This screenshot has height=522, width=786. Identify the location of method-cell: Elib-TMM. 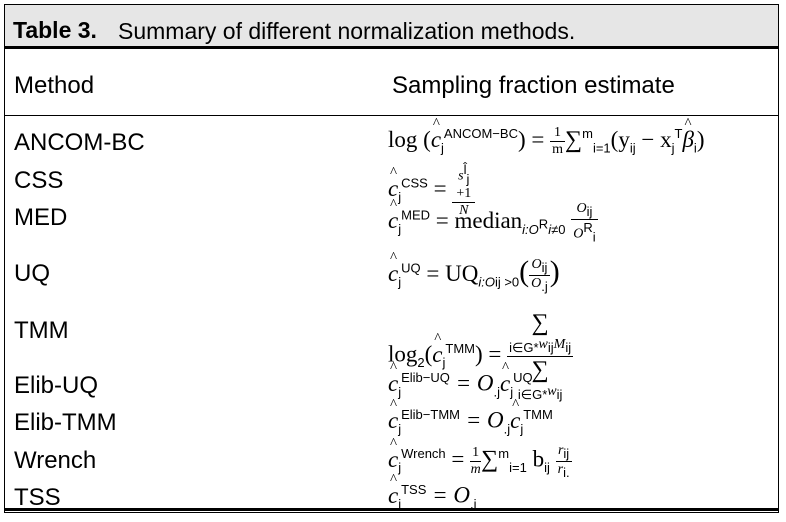
(65, 422).